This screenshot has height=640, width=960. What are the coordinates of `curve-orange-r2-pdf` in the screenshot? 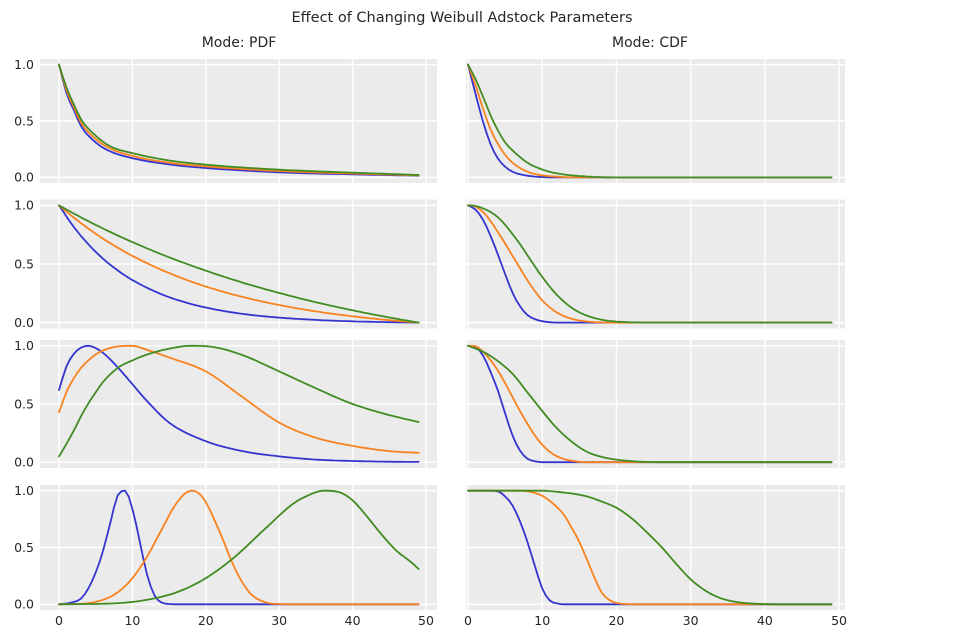 It's located at (239, 264).